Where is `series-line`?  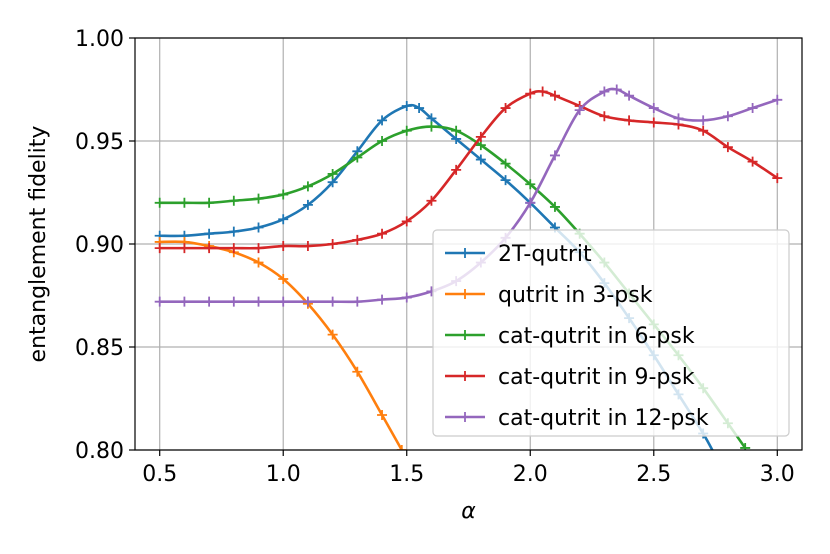 series-line is located at coordinates (281, 345).